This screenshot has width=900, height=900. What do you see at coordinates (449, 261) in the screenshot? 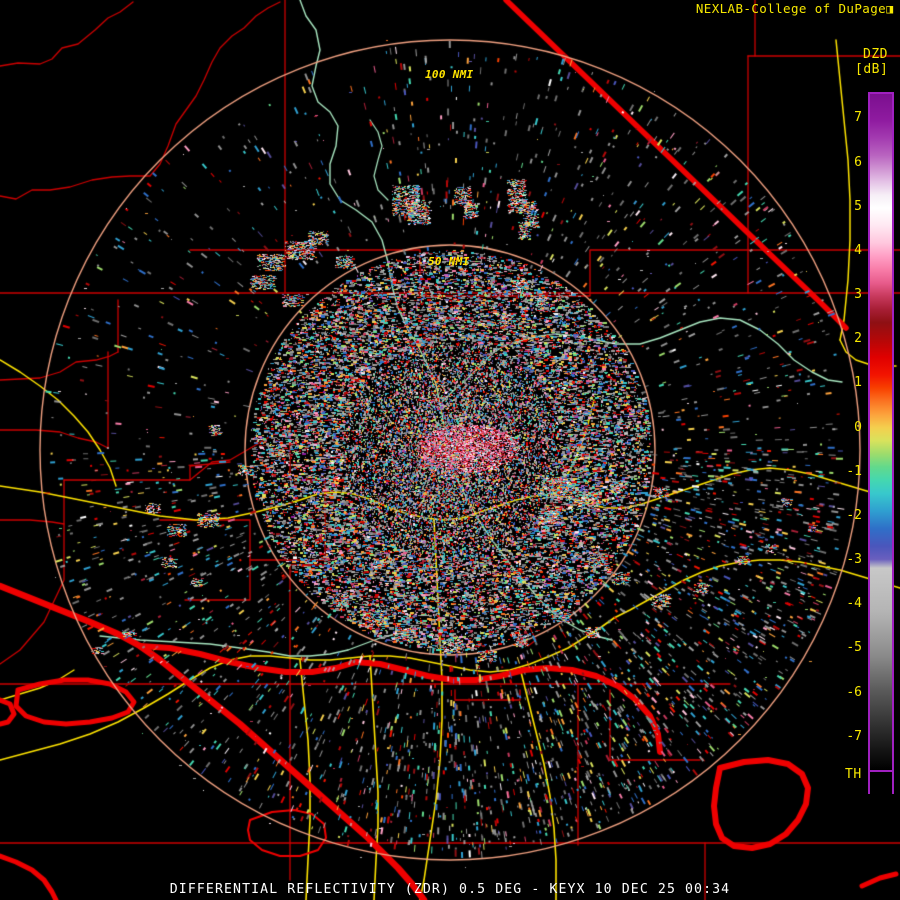
I see `range-ring-label-50: 50 NMI` at bounding box center [449, 261].